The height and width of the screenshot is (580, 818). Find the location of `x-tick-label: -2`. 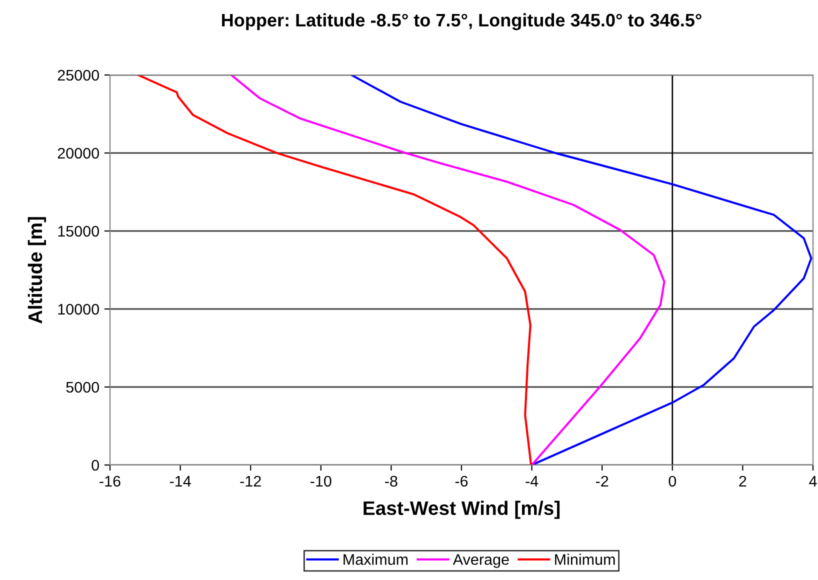

x-tick-label: -2 is located at coordinates (602, 481).